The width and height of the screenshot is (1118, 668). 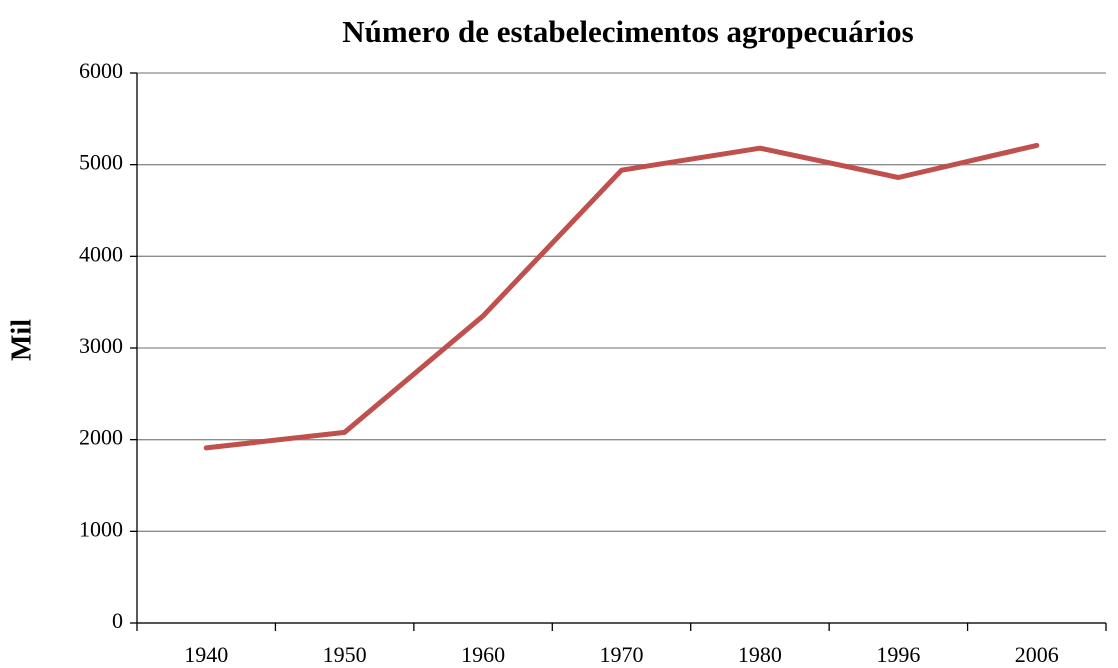 What do you see at coordinates (101, 70) in the screenshot?
I see `y-tick-label: 6000` at bounding box center [101, 70].